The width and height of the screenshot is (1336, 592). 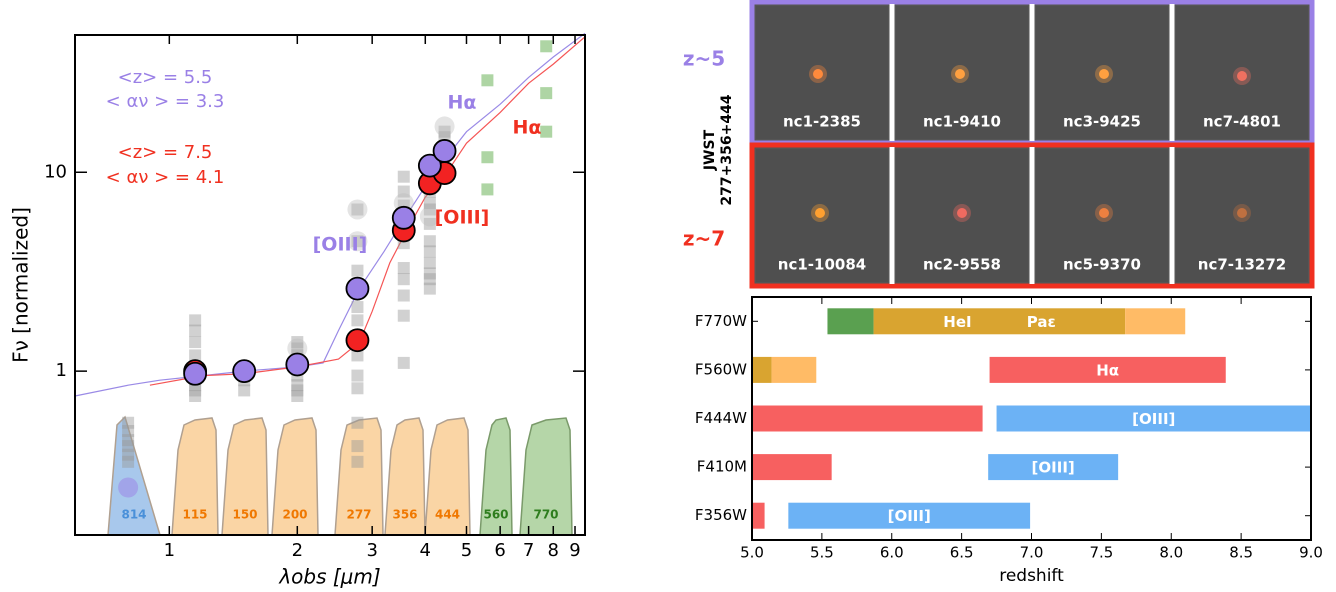 I want to click on y-tick-label: F444W, so click(x=721, y=418).